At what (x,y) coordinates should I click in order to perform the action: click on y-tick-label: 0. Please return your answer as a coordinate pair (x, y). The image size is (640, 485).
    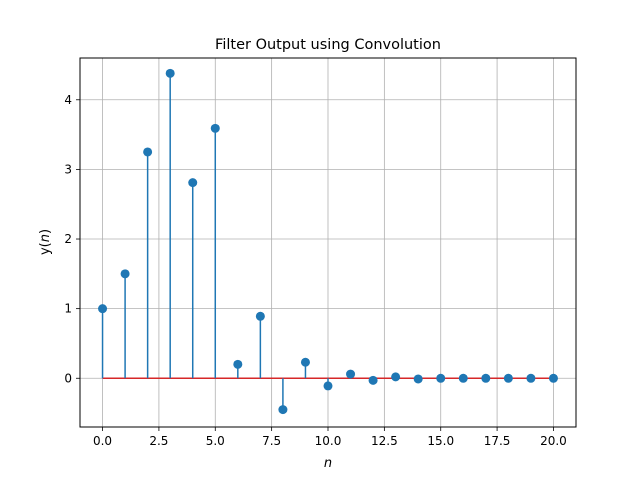
    Looking at the image, I should click on (68, 378).